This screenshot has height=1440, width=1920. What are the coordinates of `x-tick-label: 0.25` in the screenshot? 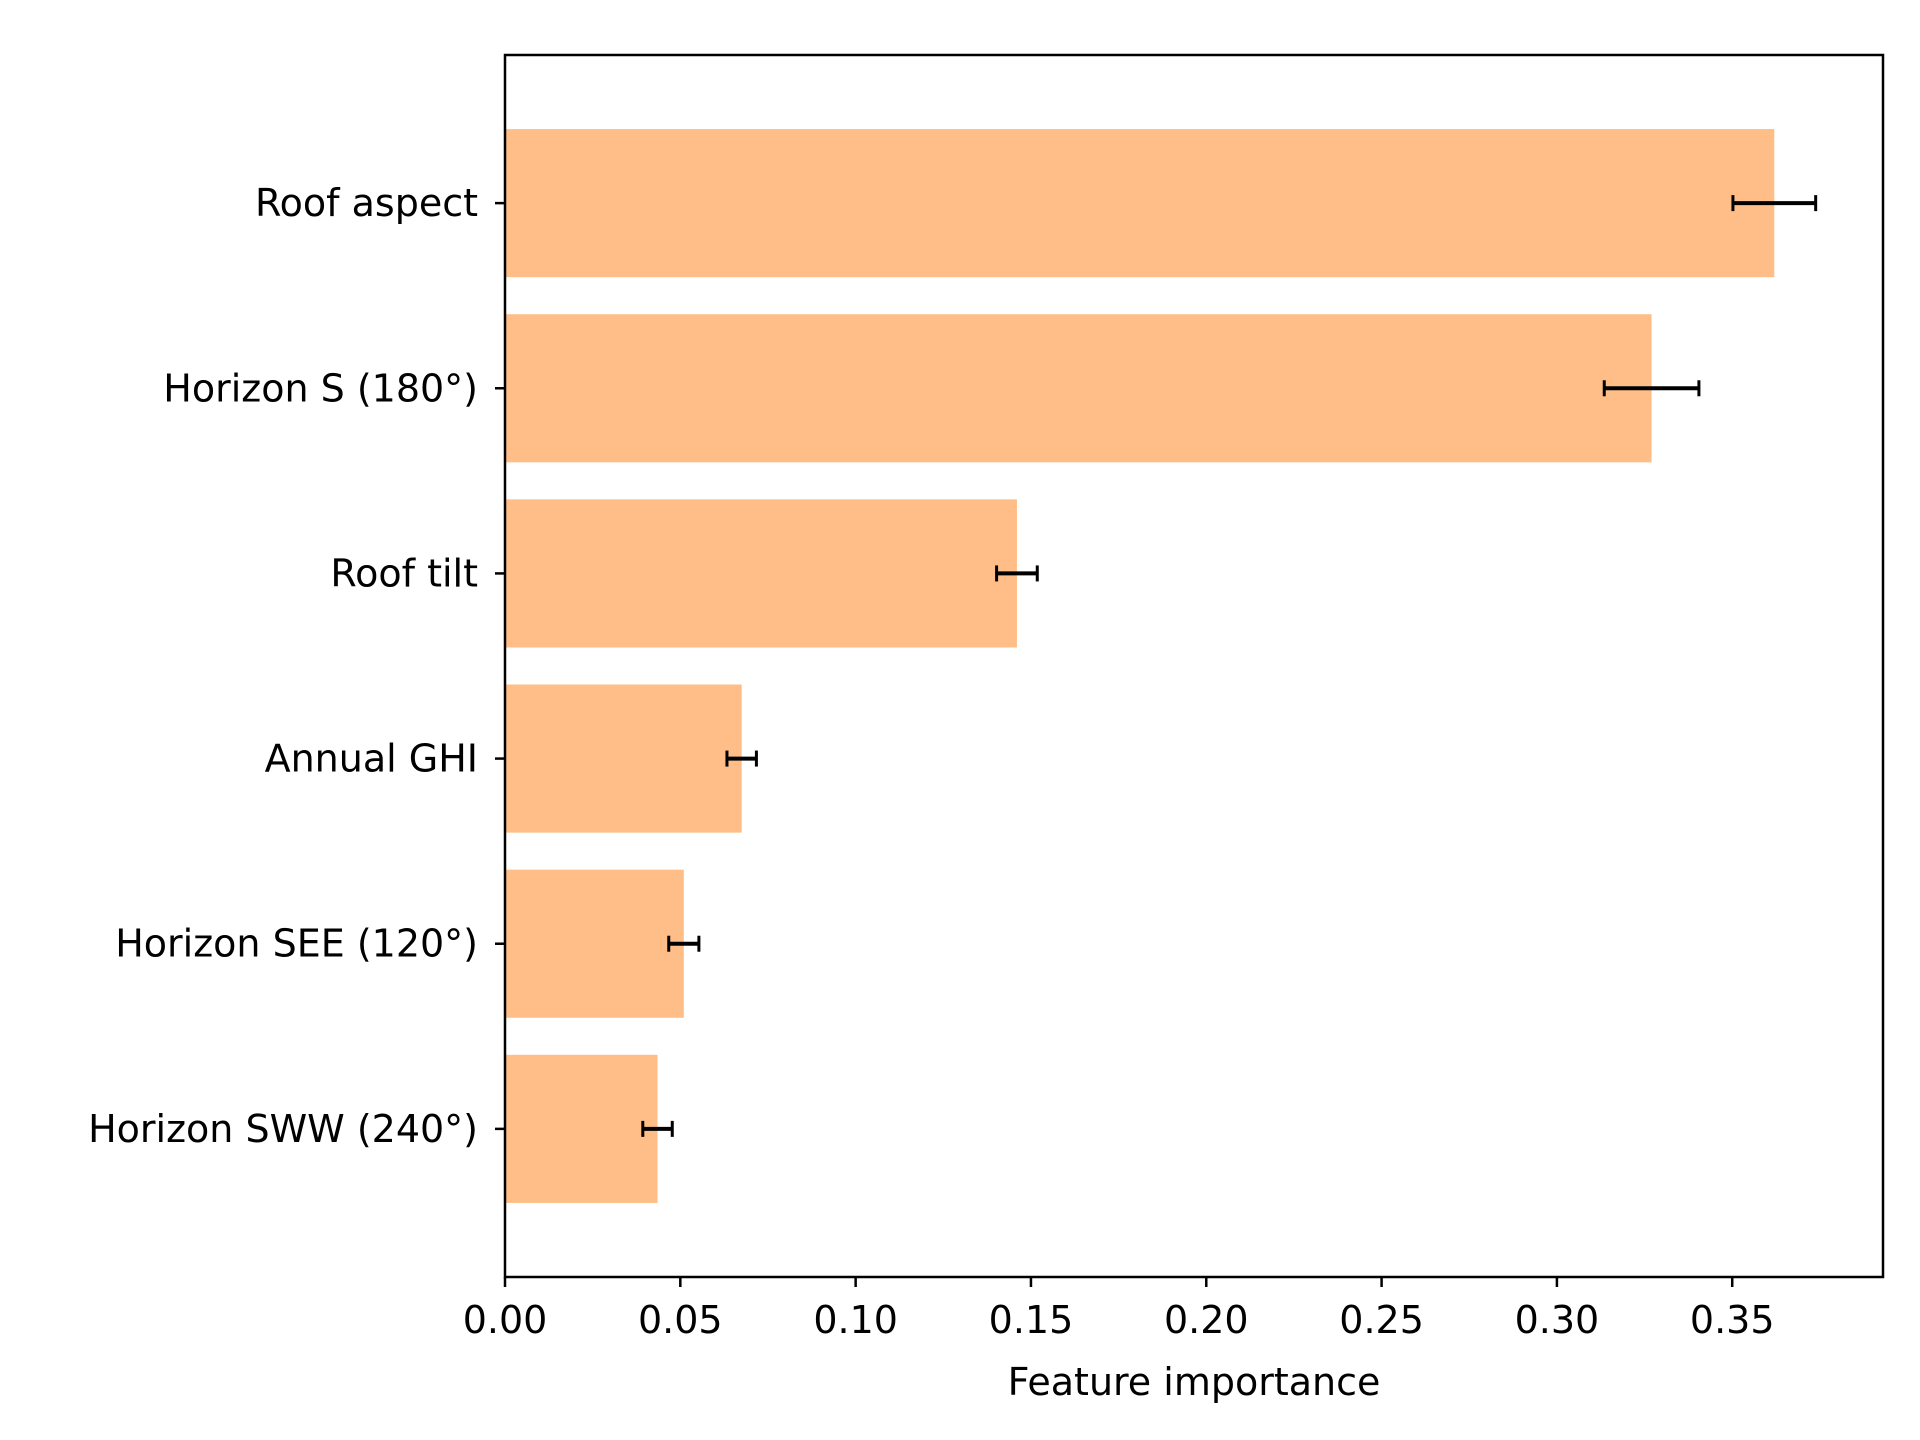 It's located at (1381, 1320).